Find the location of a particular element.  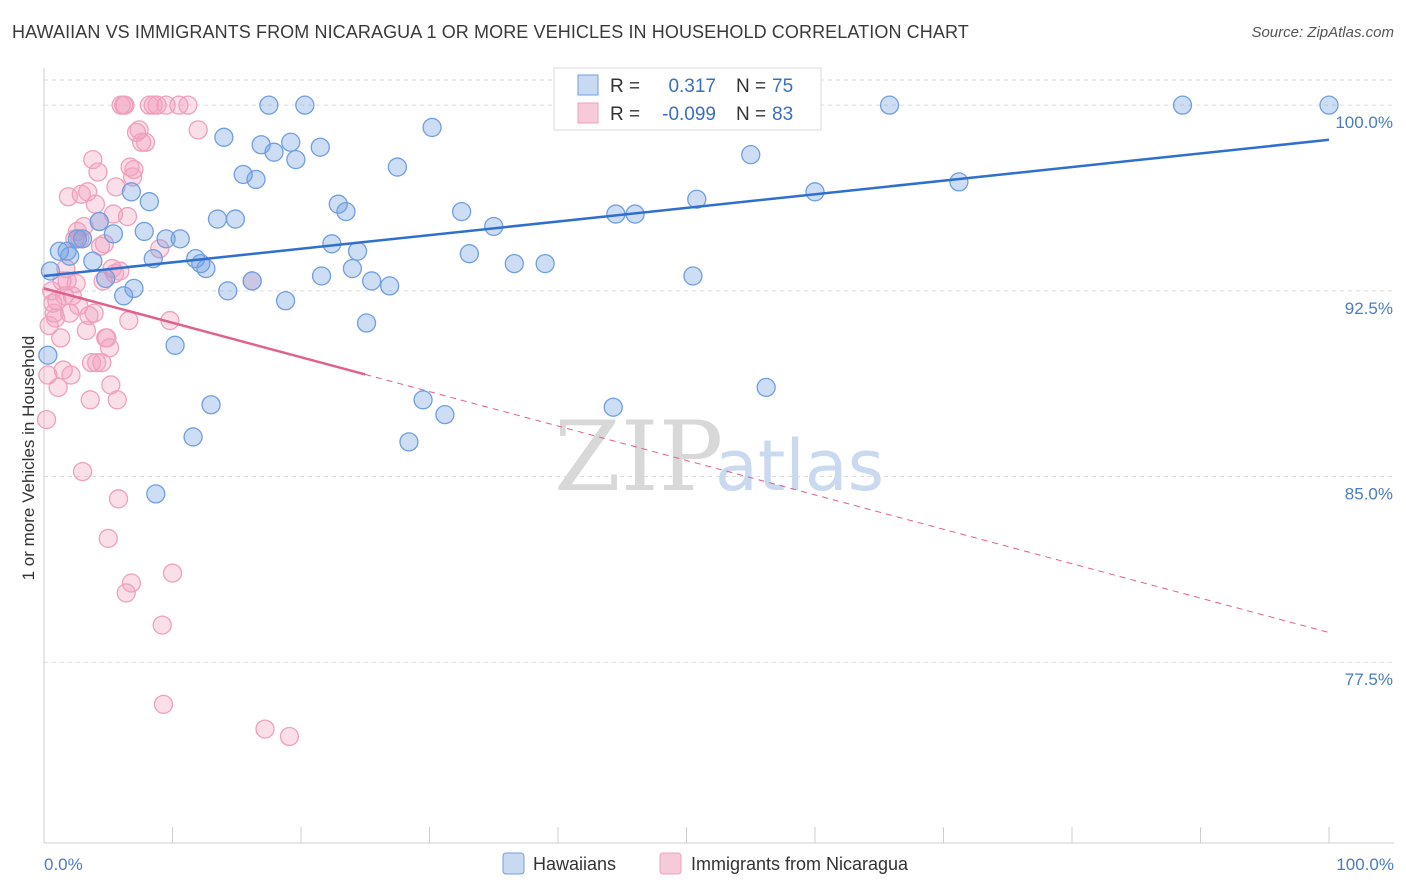

legend-swatch-pink is located at coordinates (588, 113).